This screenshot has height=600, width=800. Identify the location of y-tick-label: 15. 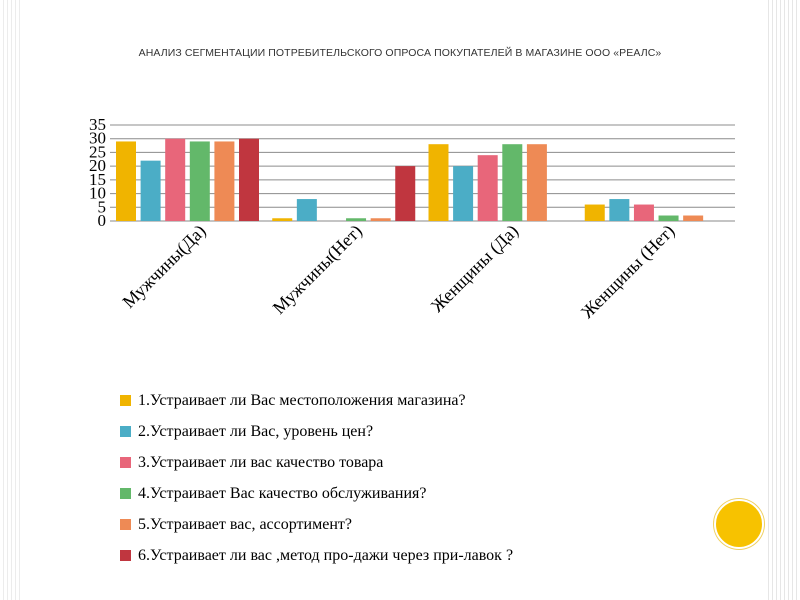
(97, 179).